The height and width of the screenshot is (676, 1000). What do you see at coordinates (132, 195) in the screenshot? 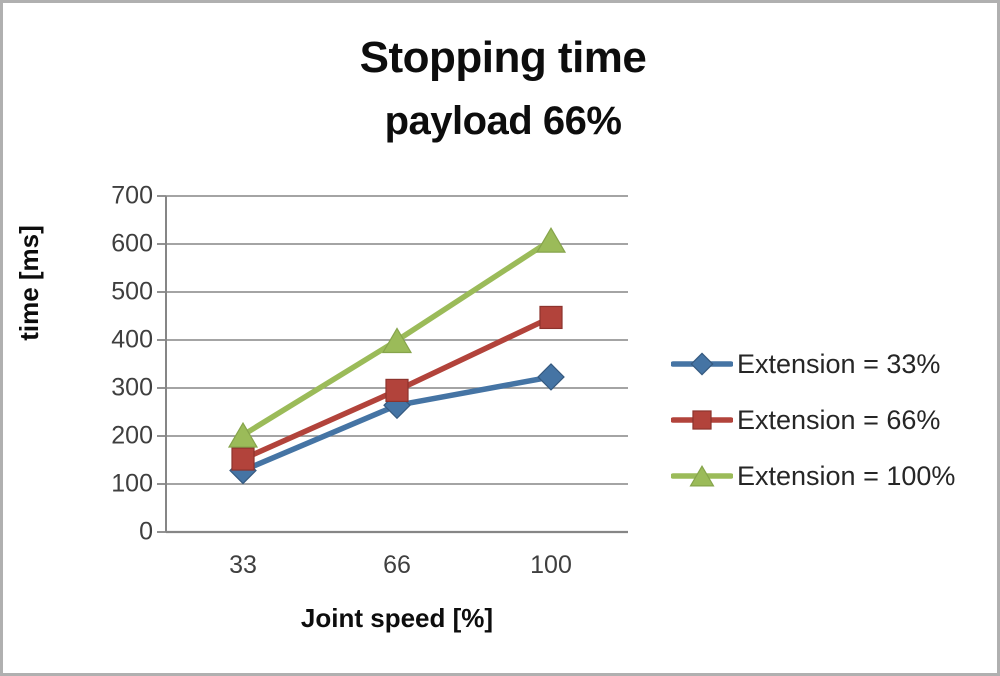
I see `y-axis-tick-label: 700` at bounding box center [132, 195].